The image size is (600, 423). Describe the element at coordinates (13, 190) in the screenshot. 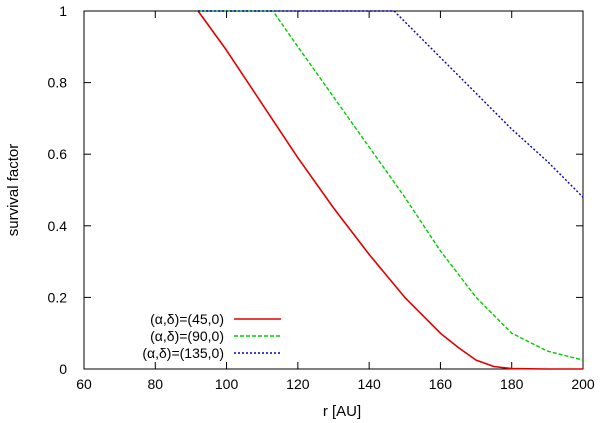

I see `y-axis-label: survival factor` at that location.